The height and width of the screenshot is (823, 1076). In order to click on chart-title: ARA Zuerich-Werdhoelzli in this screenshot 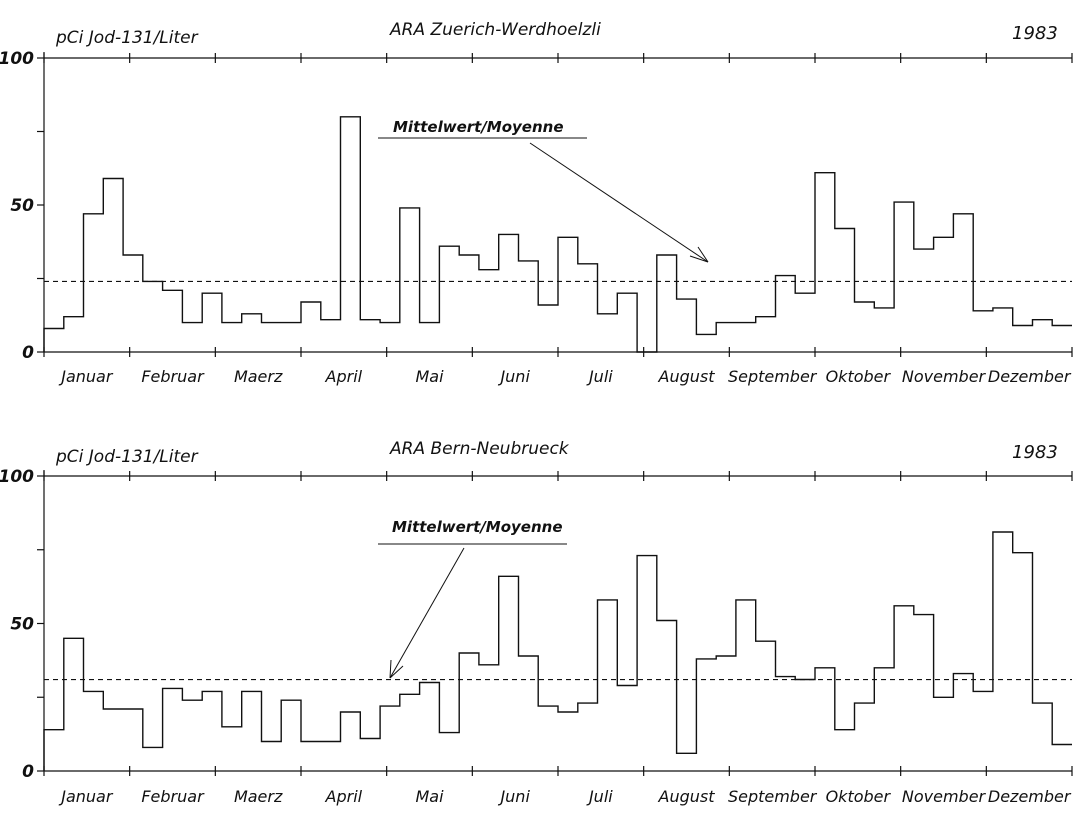, I will do `click(495, 30)`.